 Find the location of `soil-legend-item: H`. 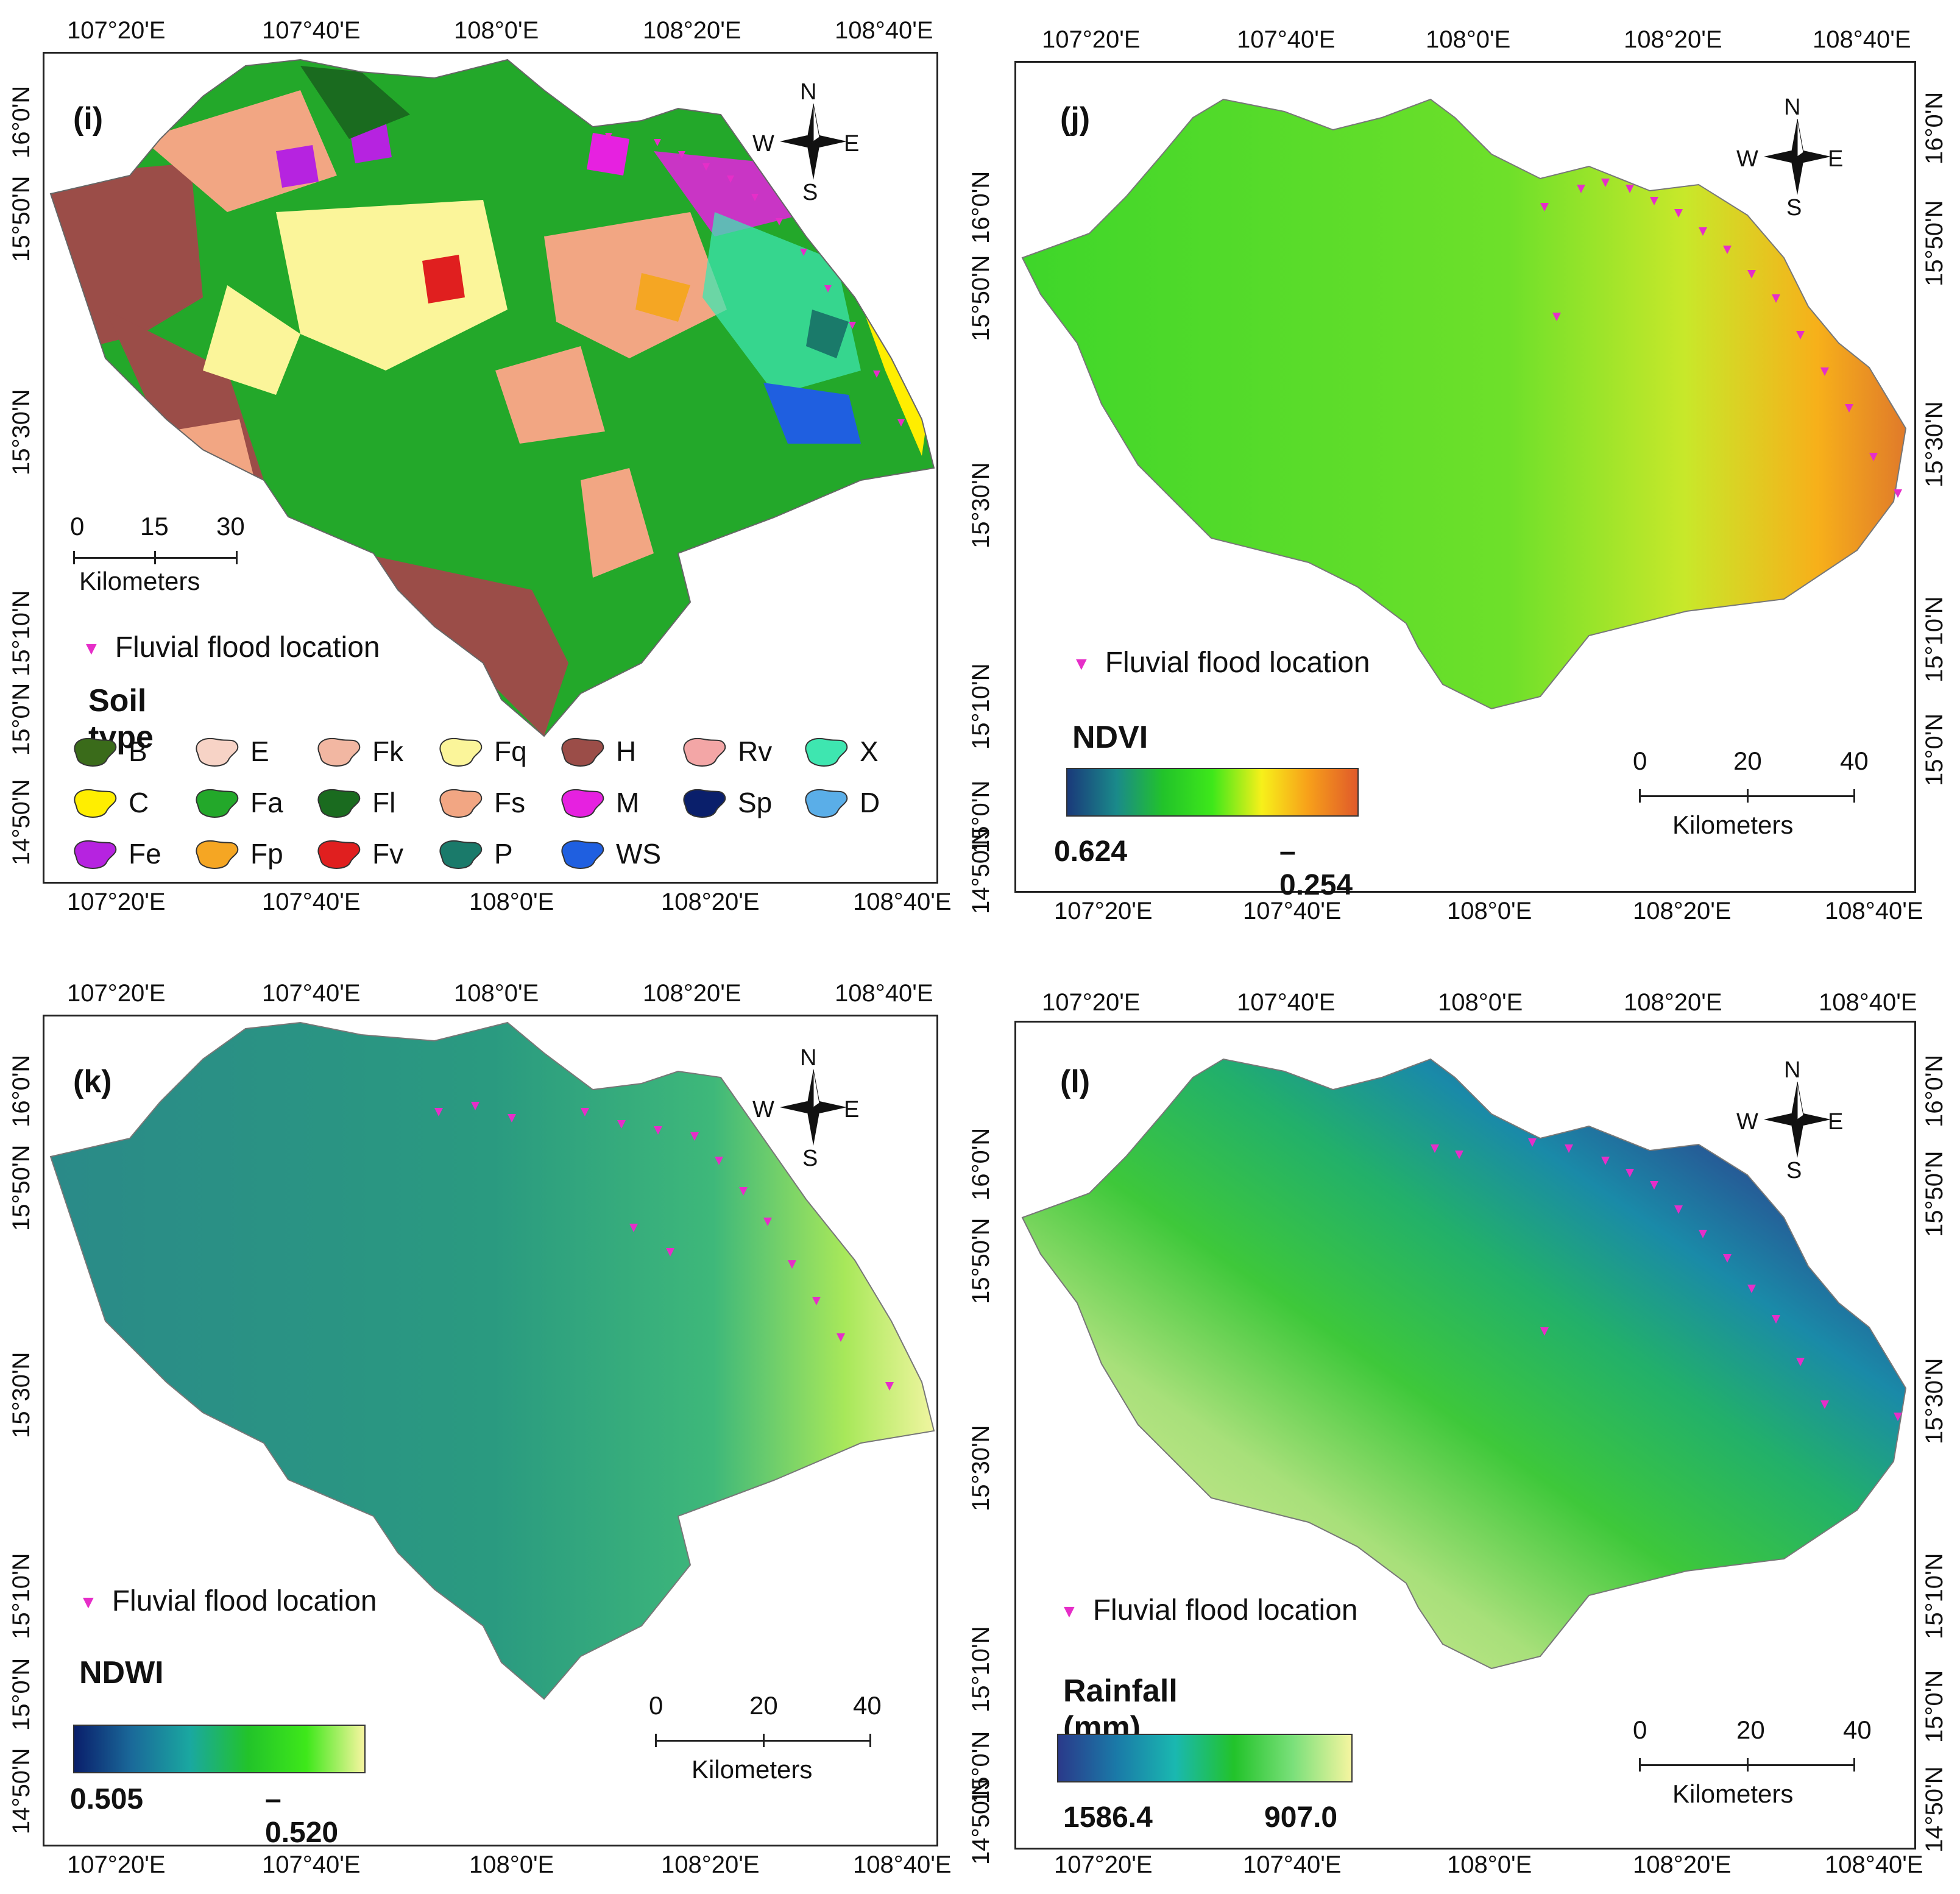

soil-legend-item: H is located at coordinates (618, 751).